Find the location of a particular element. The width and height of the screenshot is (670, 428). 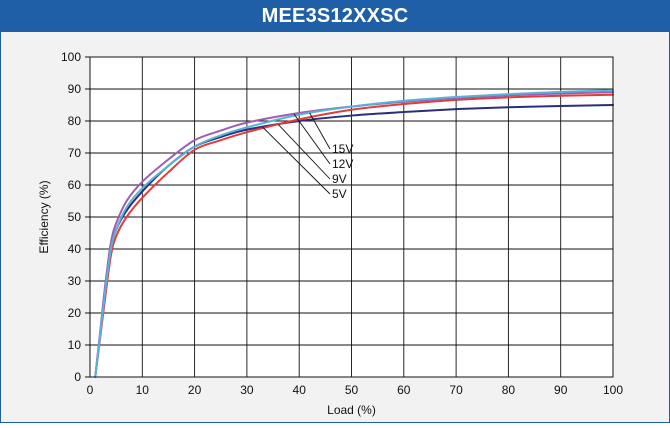

y-axis-label: Efficiency (%) is located at coordinates (44, 216).